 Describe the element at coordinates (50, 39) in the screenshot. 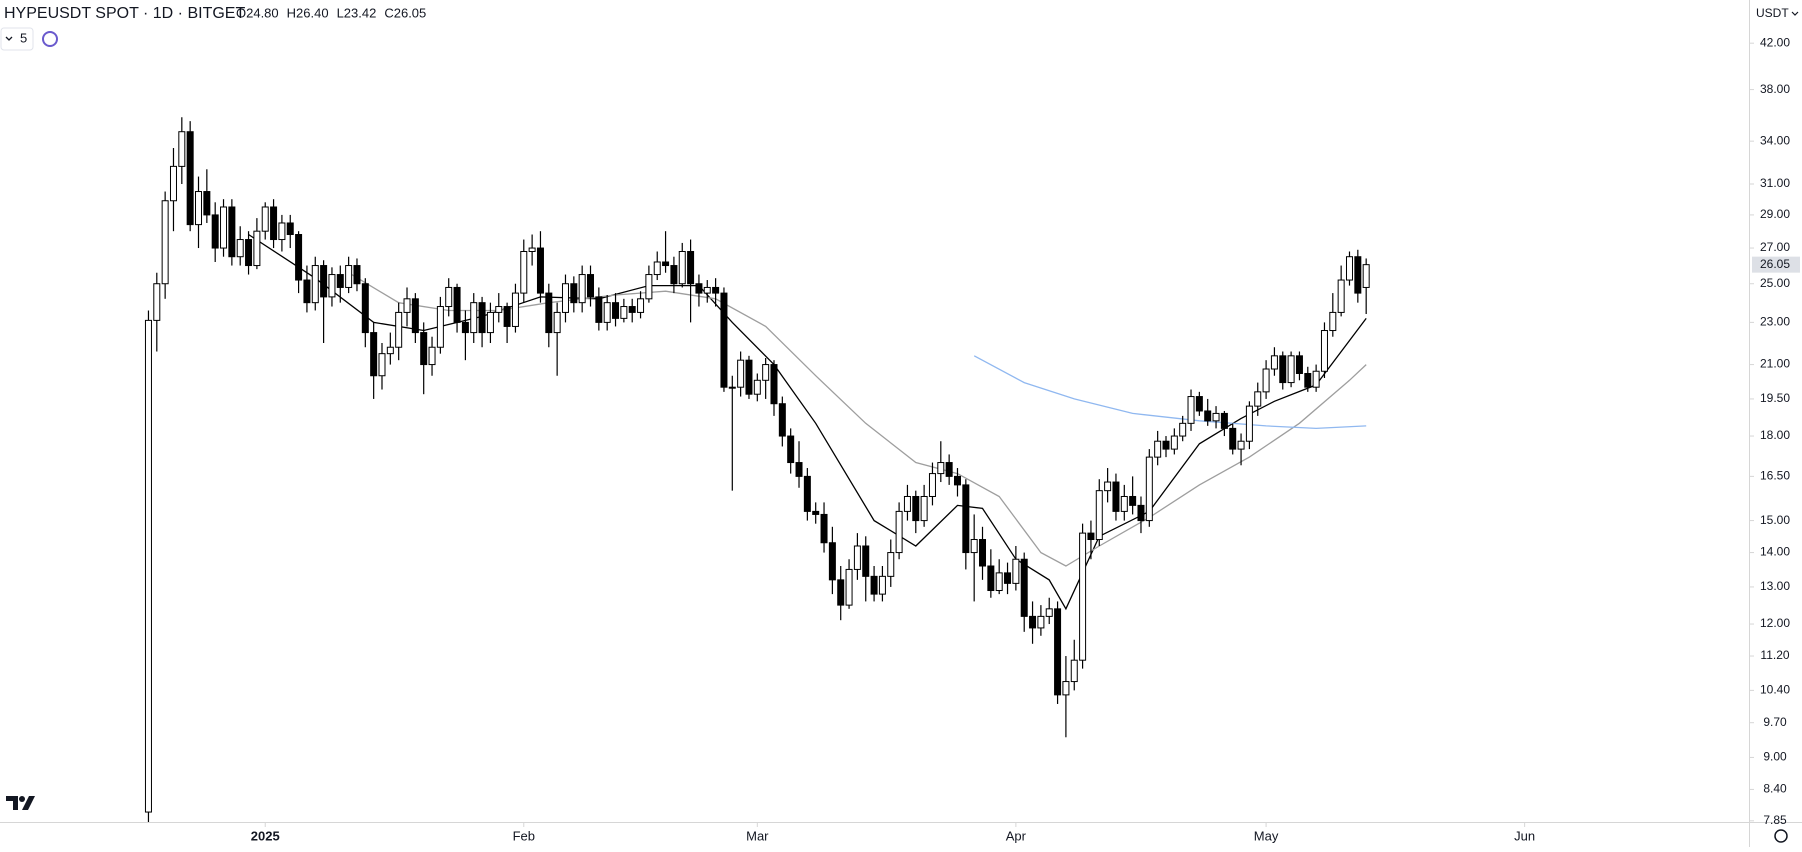

I see `refresh-icon` at that location.